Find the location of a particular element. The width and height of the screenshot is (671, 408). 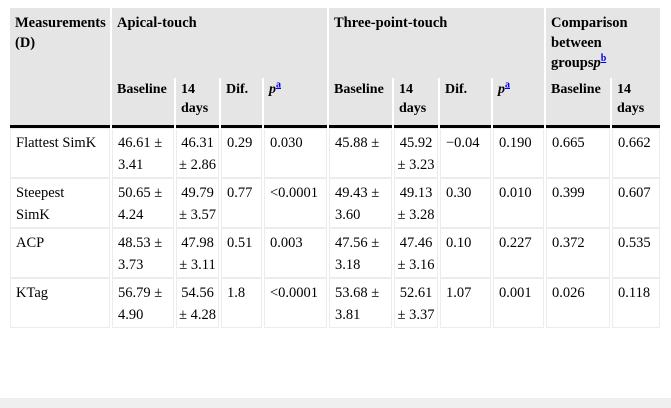

cell-apical-dif: 0.51 is located at coordinates (241, 252).